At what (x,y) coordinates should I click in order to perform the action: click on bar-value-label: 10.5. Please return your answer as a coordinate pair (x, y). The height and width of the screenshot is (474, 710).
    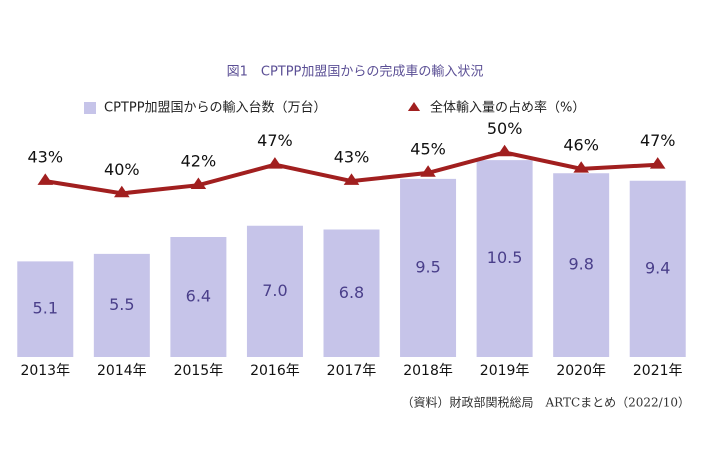
    Looking at the image, I should click on (505, 257).